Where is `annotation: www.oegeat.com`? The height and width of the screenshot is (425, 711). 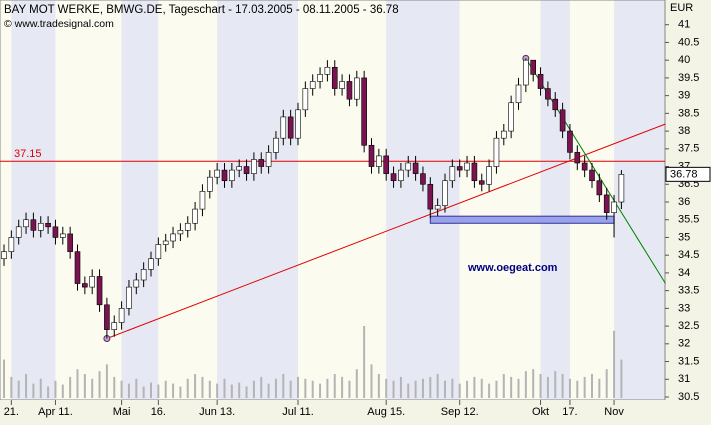
annotation: www.oegeat.com is located at coordinates (512, 268).